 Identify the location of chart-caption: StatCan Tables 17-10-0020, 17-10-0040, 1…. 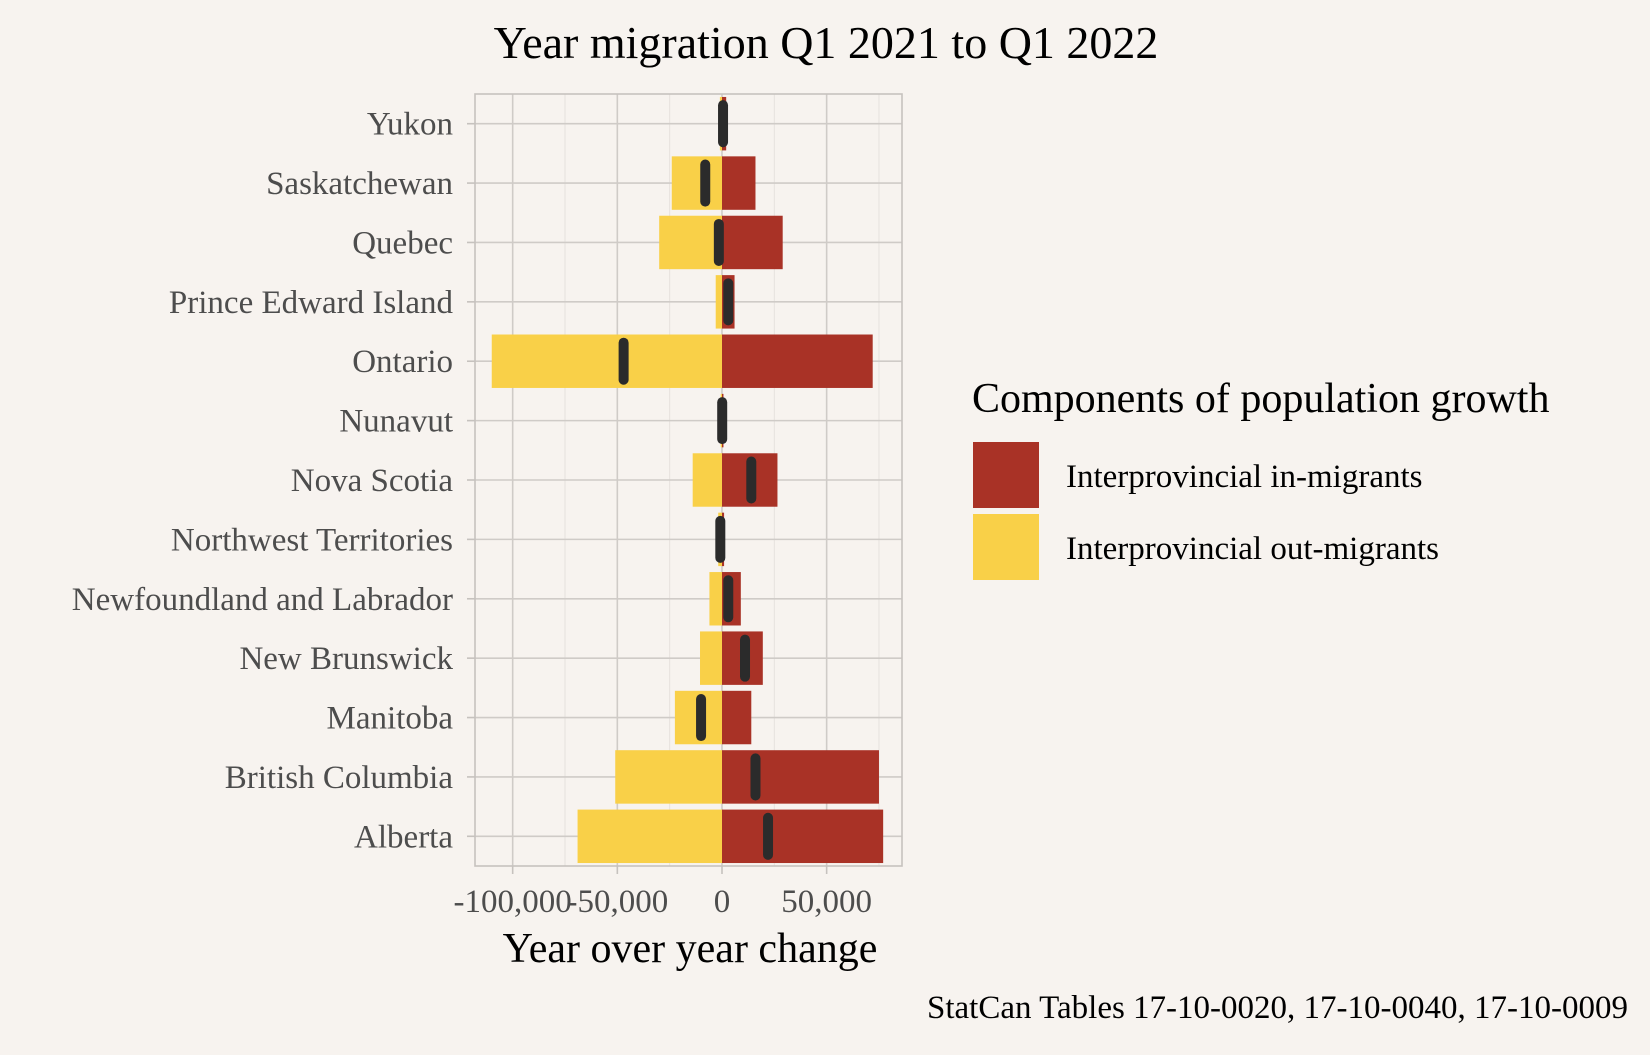
(1277, 1008).